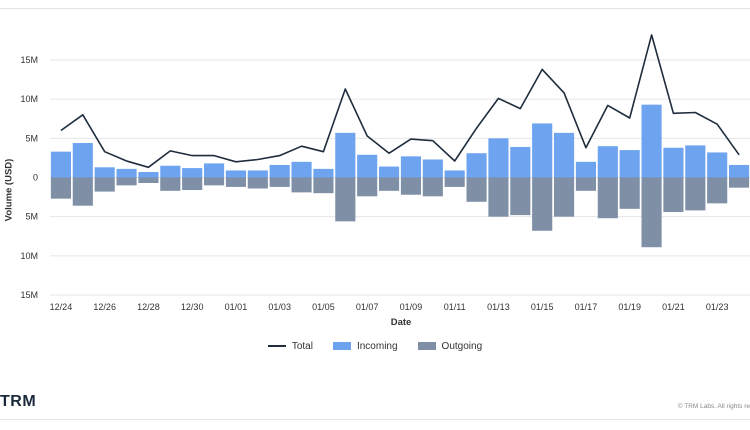 The height and width of the screenshot is (430, 750). What do you see at coordinates (18, 401) in the screenshot?
I see `trm-logo: TRM` at bounding box center [18, 401].